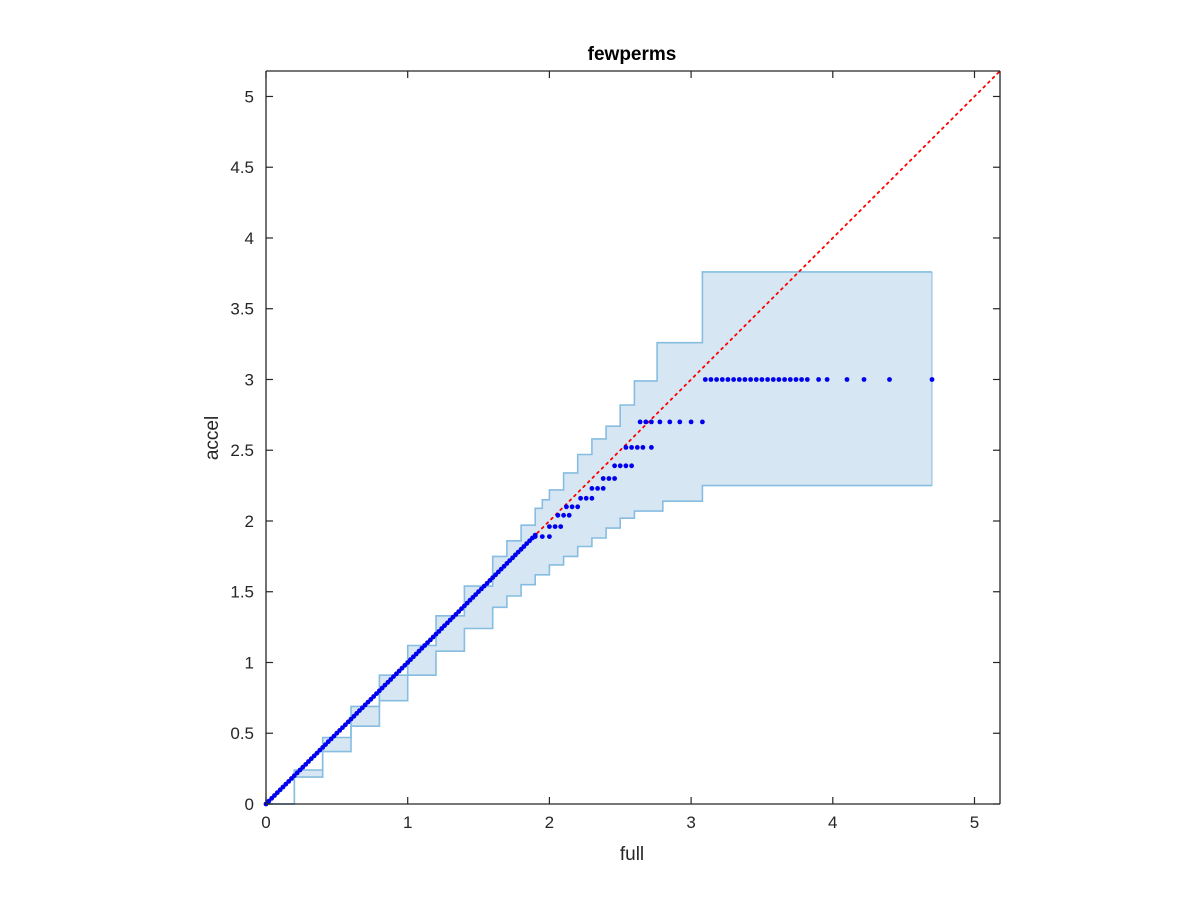 This screenshot has height=900, width=1200. I want to click on y-tick-label: 2, so click(249, 521).